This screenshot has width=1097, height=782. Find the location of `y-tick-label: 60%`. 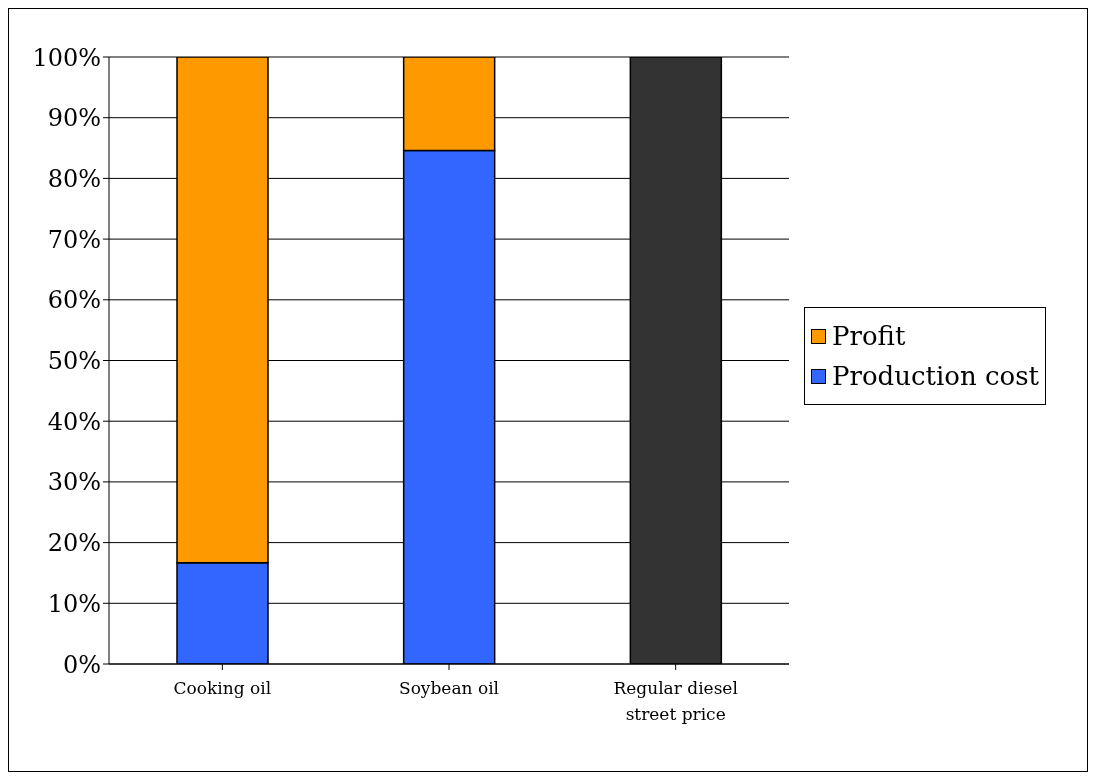

y-tick-label: 60% is located at coordinates (74, 300).